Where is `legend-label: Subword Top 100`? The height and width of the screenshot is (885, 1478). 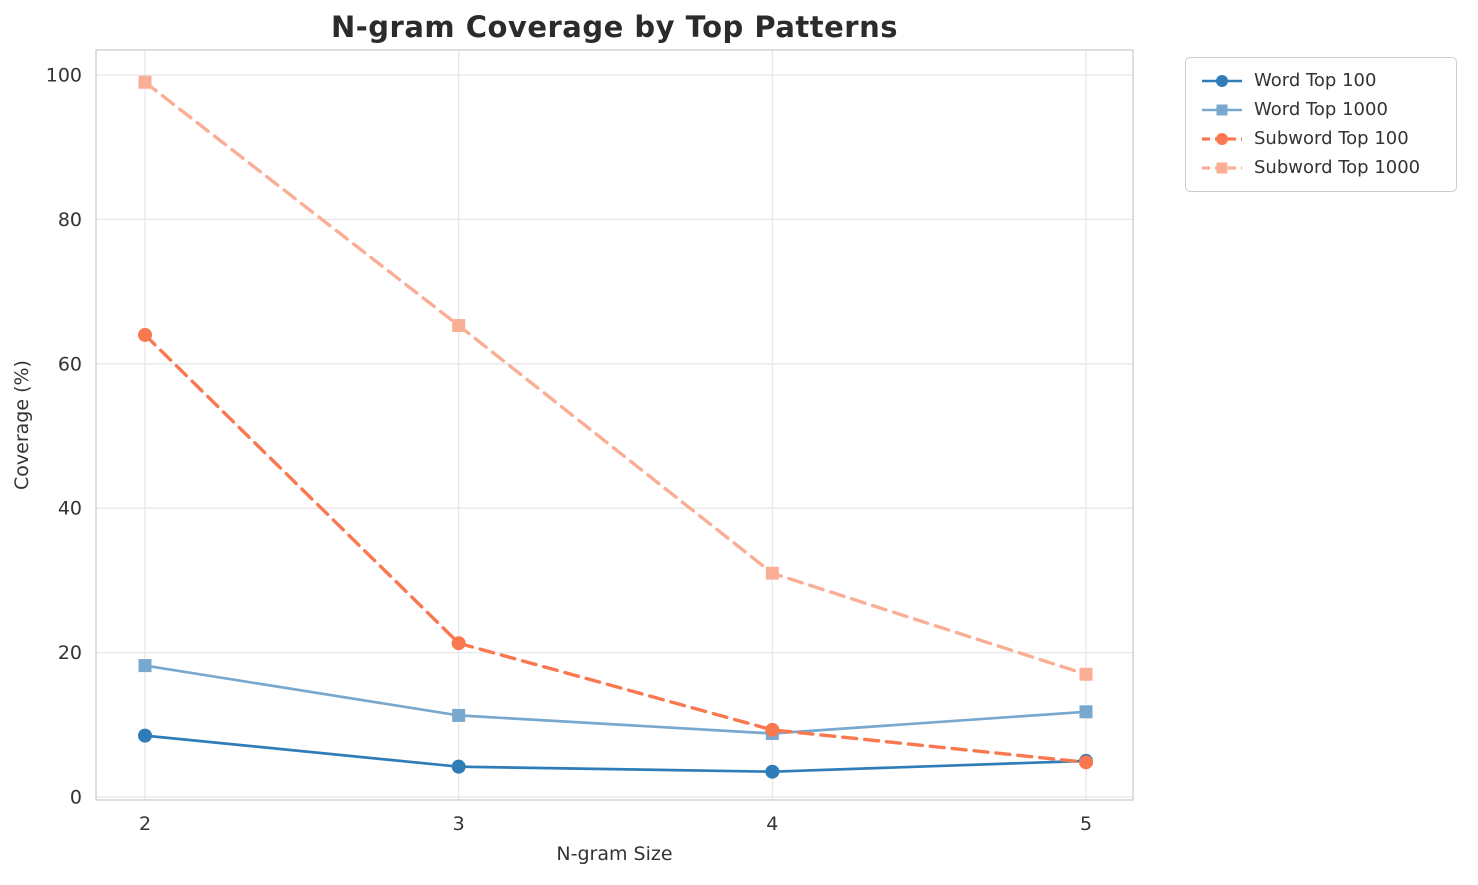
legend-label: Subword Top 100 is located at coordinates (1331, 138).